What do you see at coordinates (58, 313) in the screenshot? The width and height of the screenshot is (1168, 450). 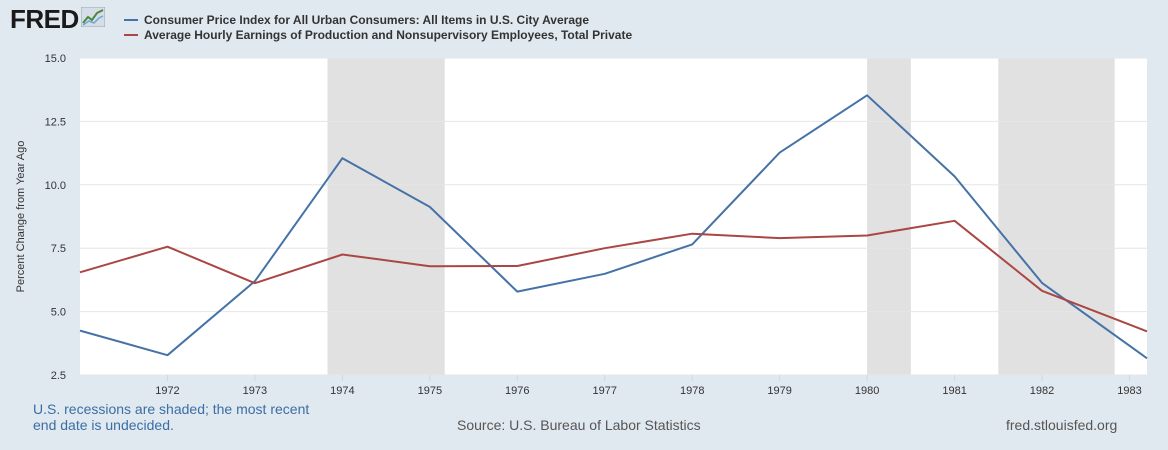 I see `y-tick-label-1: 5.0` at bounding box center [58, 313].